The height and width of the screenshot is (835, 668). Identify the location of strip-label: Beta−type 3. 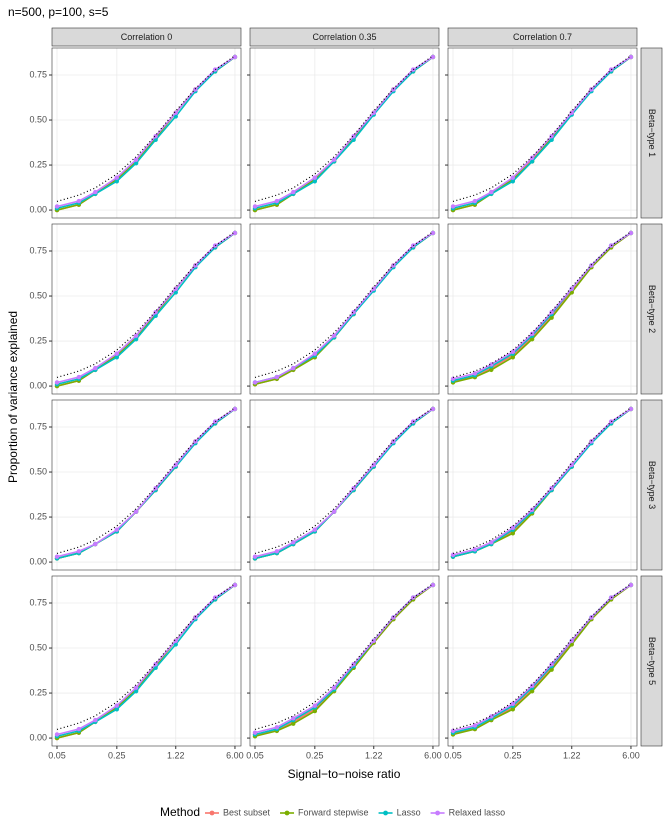
(652, 485).